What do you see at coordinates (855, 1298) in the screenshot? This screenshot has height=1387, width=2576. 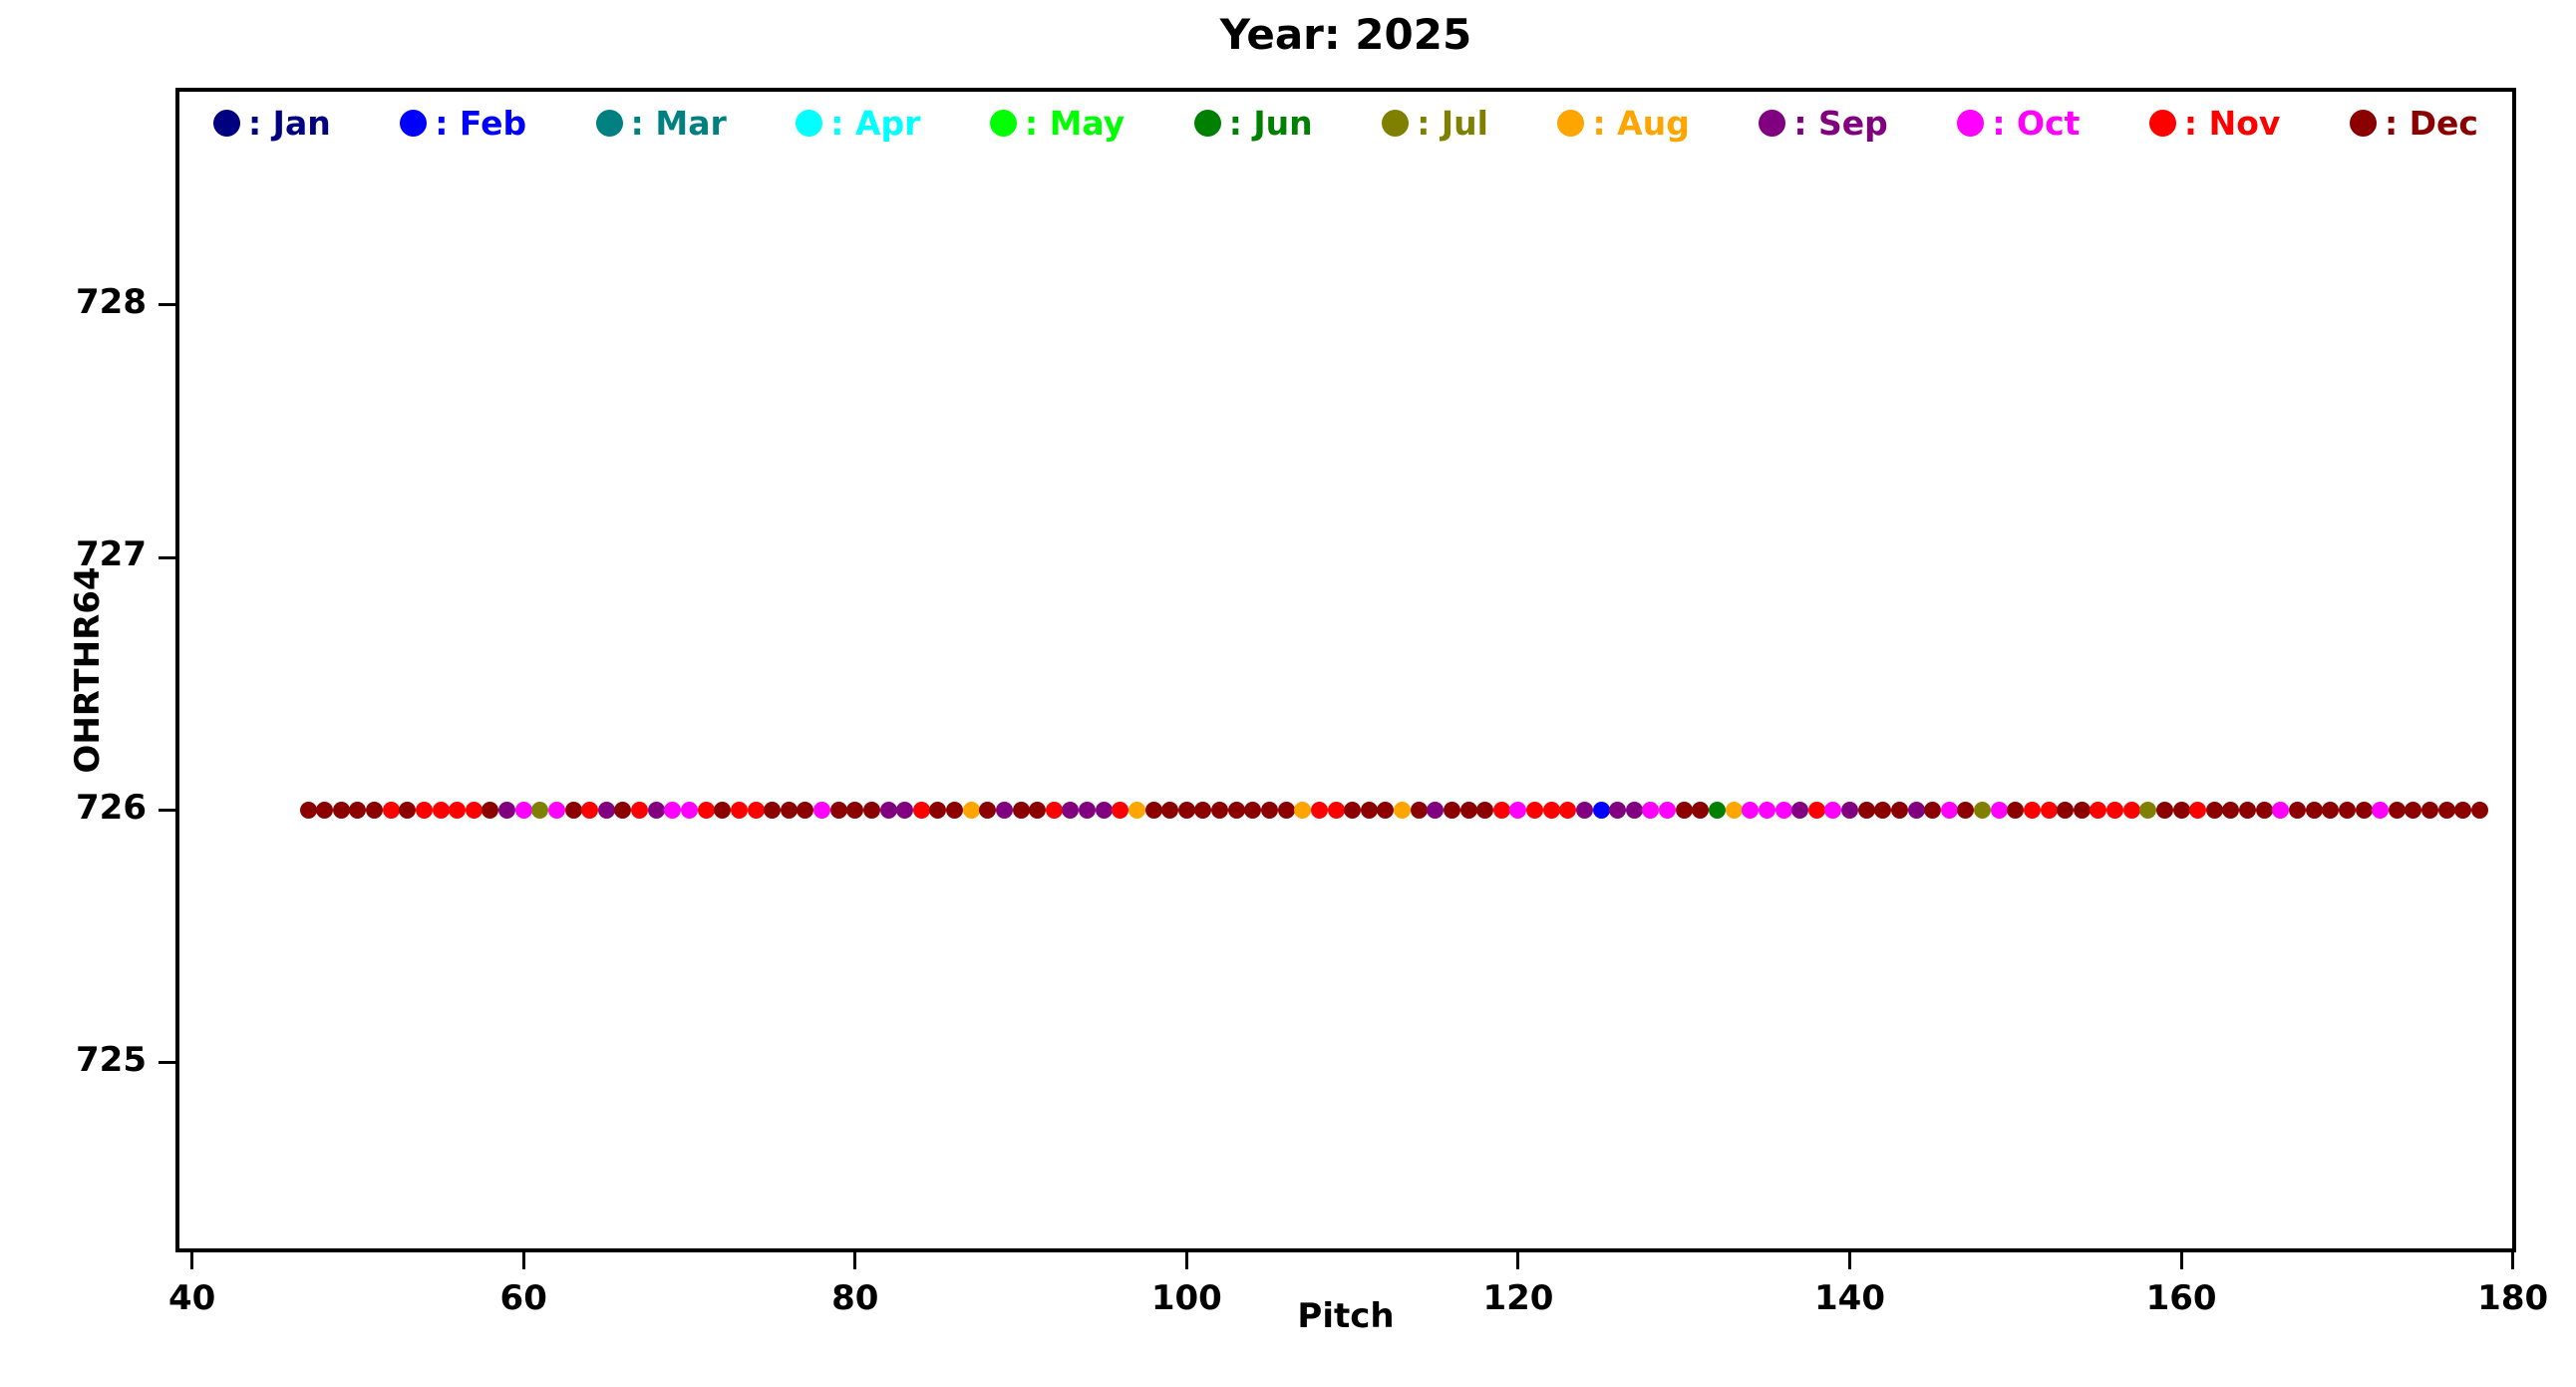 I see `x-tick-label: 80` at bounding box center [855, 1298].